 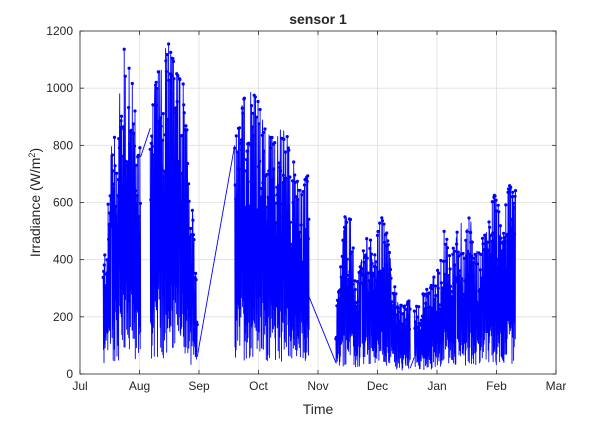 What do you see at coordinates (69, 374) in the screenshot?
I see `y-tick-label: 0` at bounding box center [69, 374].